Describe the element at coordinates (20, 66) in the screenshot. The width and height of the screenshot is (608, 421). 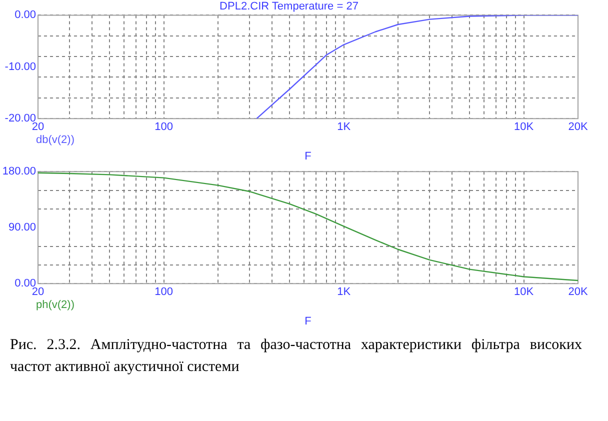
I see `y-tick-label: -10.00` at that location.